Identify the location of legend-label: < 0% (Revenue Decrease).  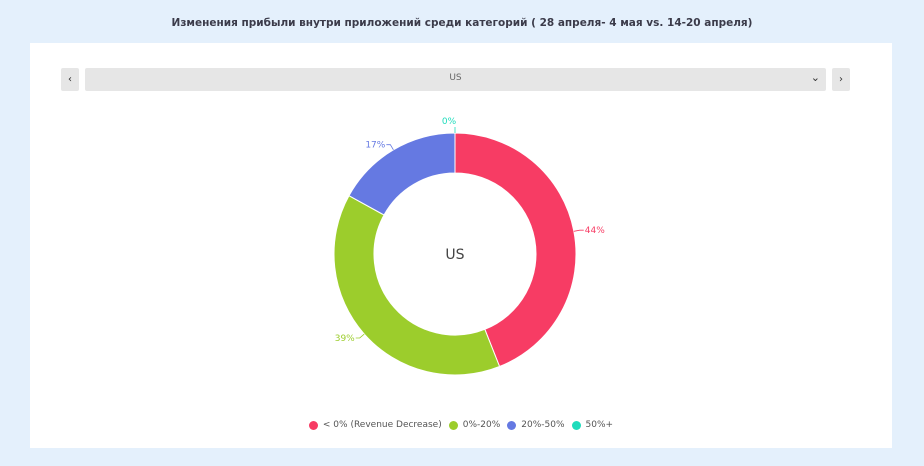
(382, 425).